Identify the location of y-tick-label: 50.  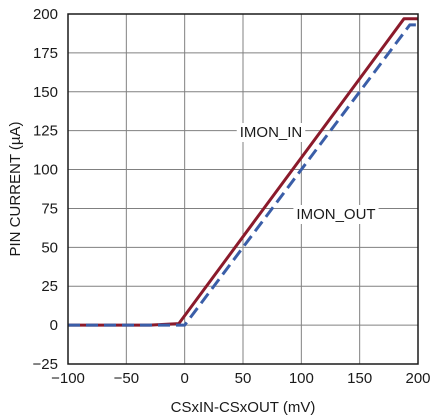
(49, 247).